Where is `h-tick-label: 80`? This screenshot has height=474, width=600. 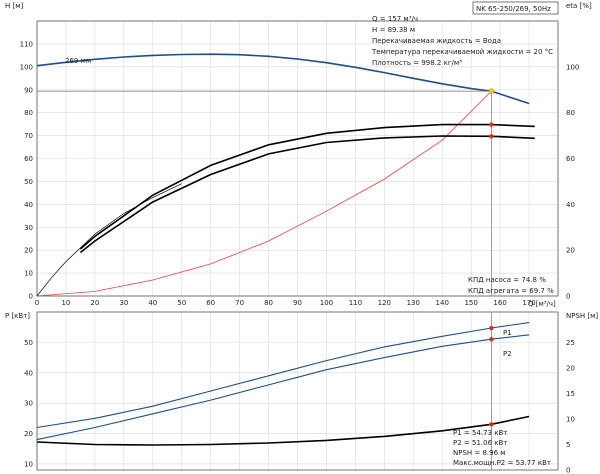
h-tick-label: 80 is located at coordinates (28, 113).